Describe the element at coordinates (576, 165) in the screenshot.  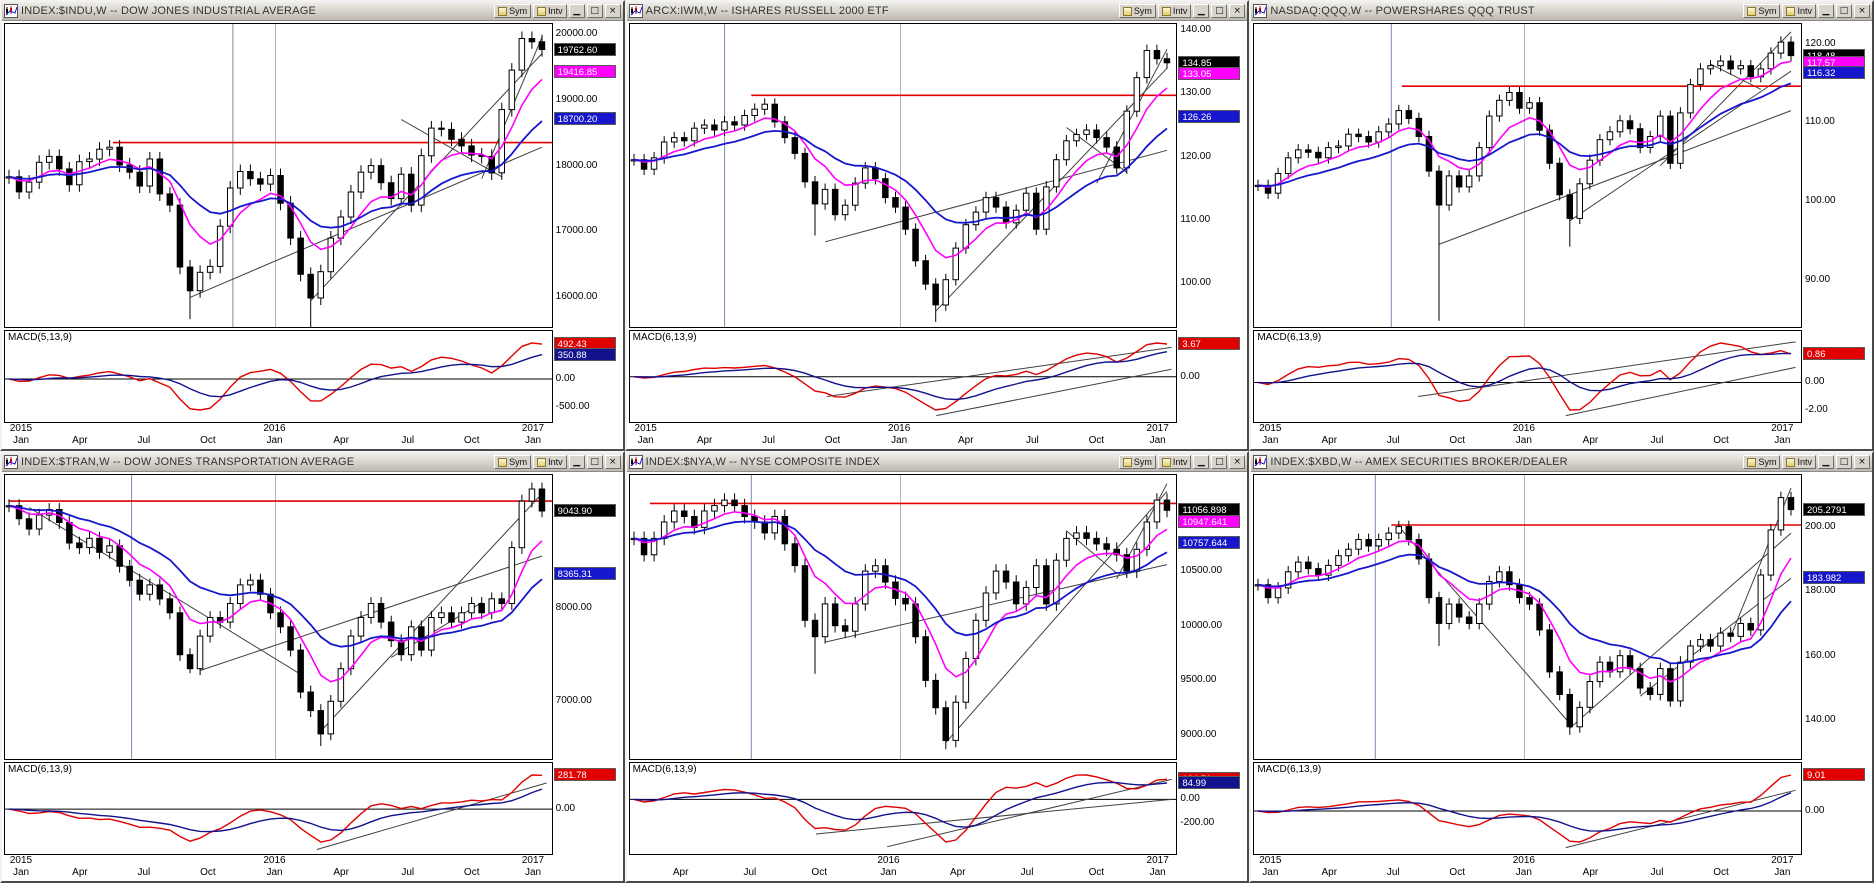
I see `axis-tick-label: 18000.00` at that location.